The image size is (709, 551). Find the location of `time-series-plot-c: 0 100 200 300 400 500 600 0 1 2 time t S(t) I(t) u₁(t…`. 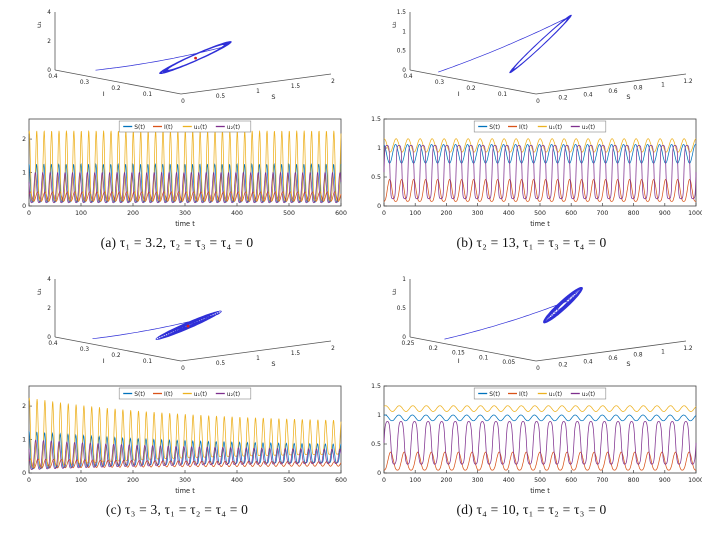

time-series-plot-c: 0 100 200 300 400 500 600 0 1 2 time t S(t) I(t) u₁(t… is located at coordinates (177, 438).